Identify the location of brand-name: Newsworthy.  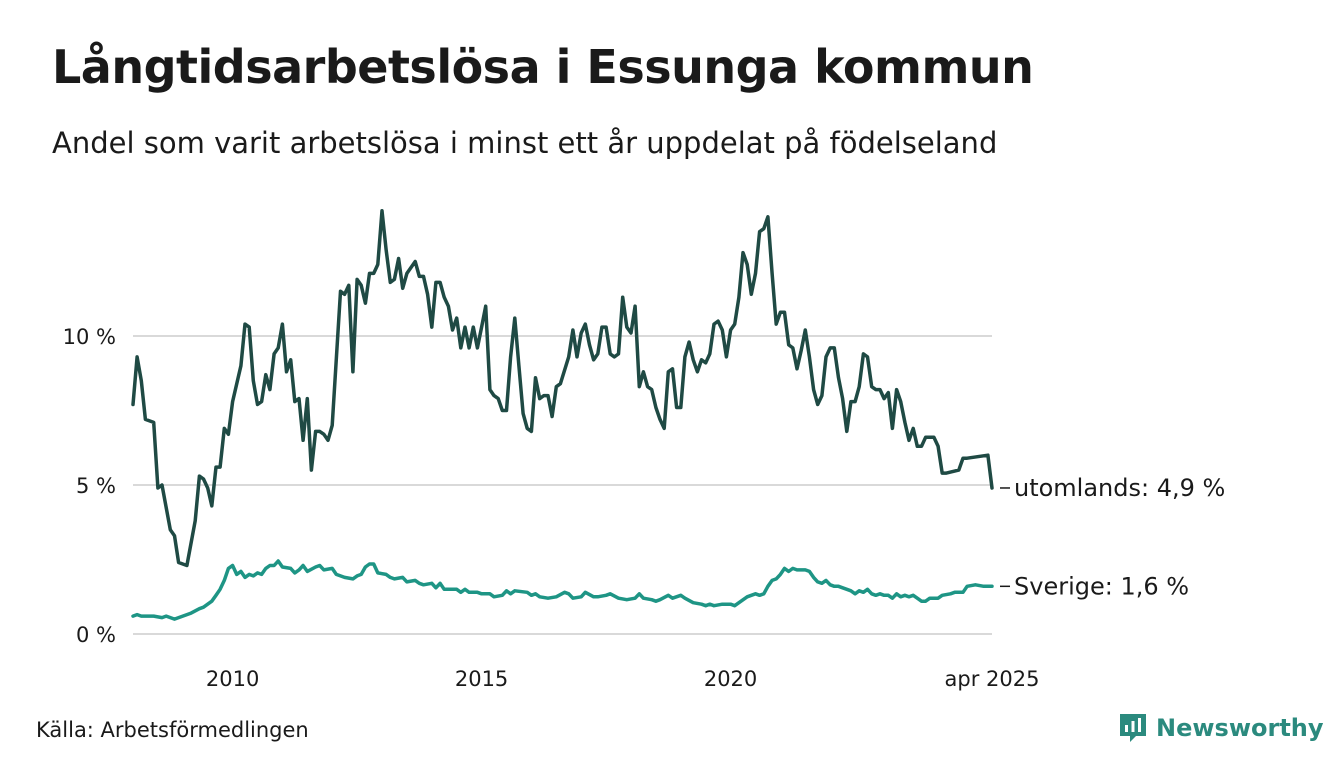
(1240, 728).